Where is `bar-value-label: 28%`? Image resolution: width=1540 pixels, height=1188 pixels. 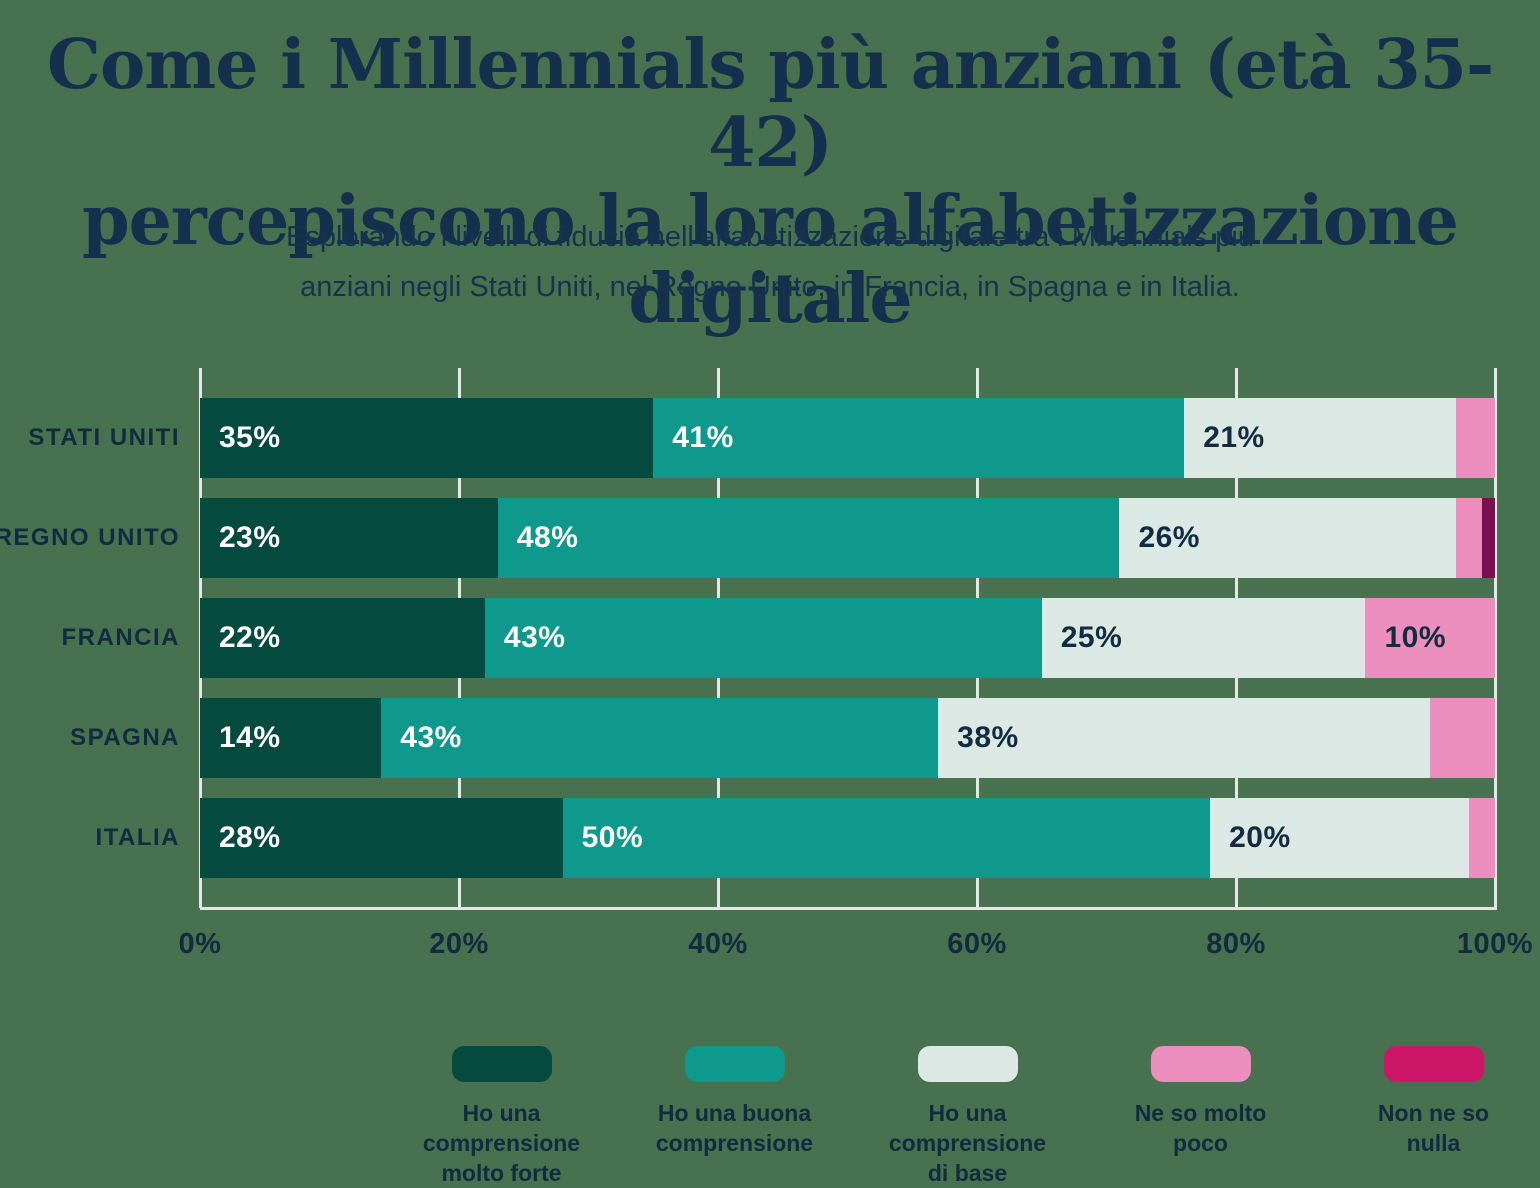 bar-value-label: 28% is located at coordinates (250, 837).